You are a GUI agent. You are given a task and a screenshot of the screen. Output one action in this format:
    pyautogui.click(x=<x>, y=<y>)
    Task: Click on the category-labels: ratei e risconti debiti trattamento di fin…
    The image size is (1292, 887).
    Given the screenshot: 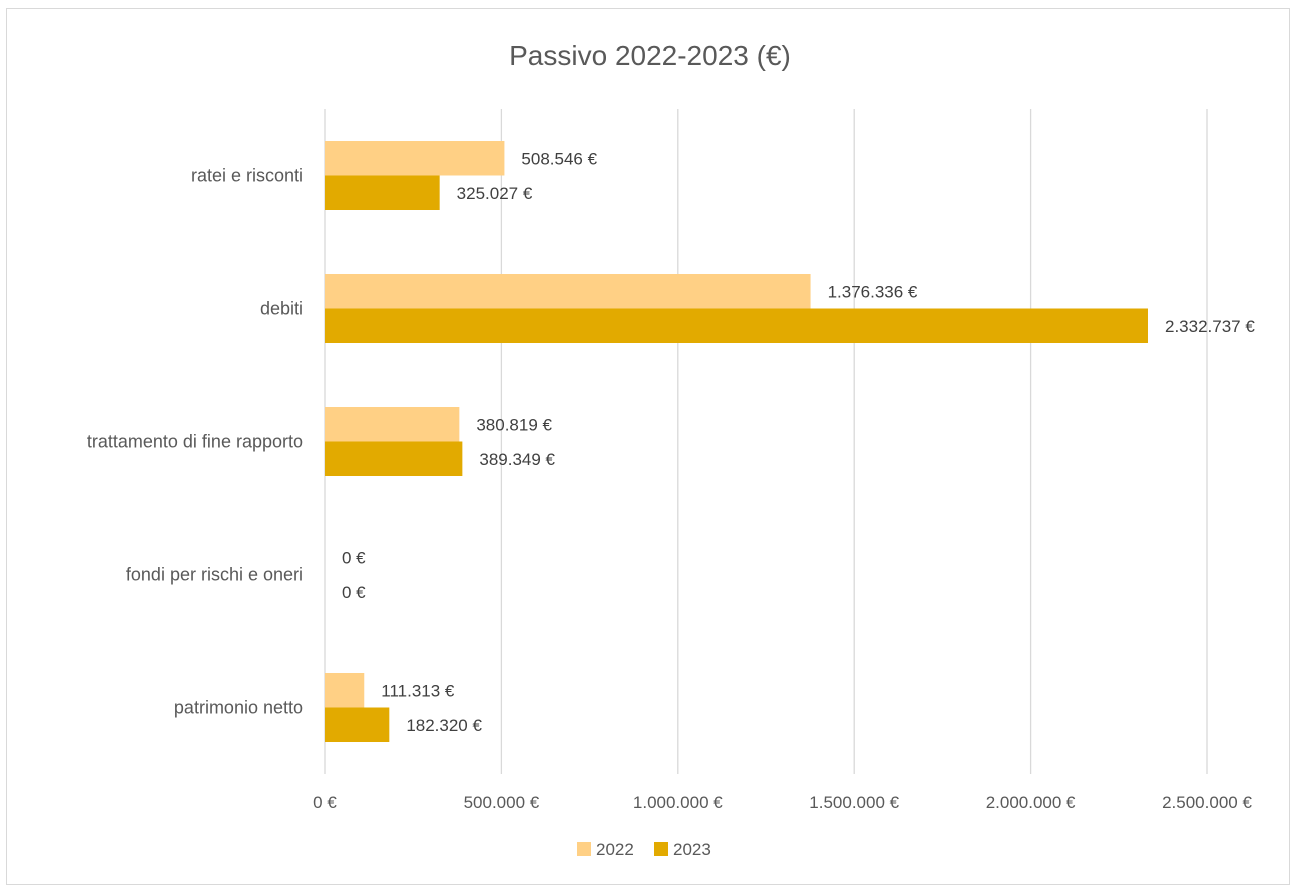 What is the action you would take?
    pyautogui.click(x=195, y=442)
    